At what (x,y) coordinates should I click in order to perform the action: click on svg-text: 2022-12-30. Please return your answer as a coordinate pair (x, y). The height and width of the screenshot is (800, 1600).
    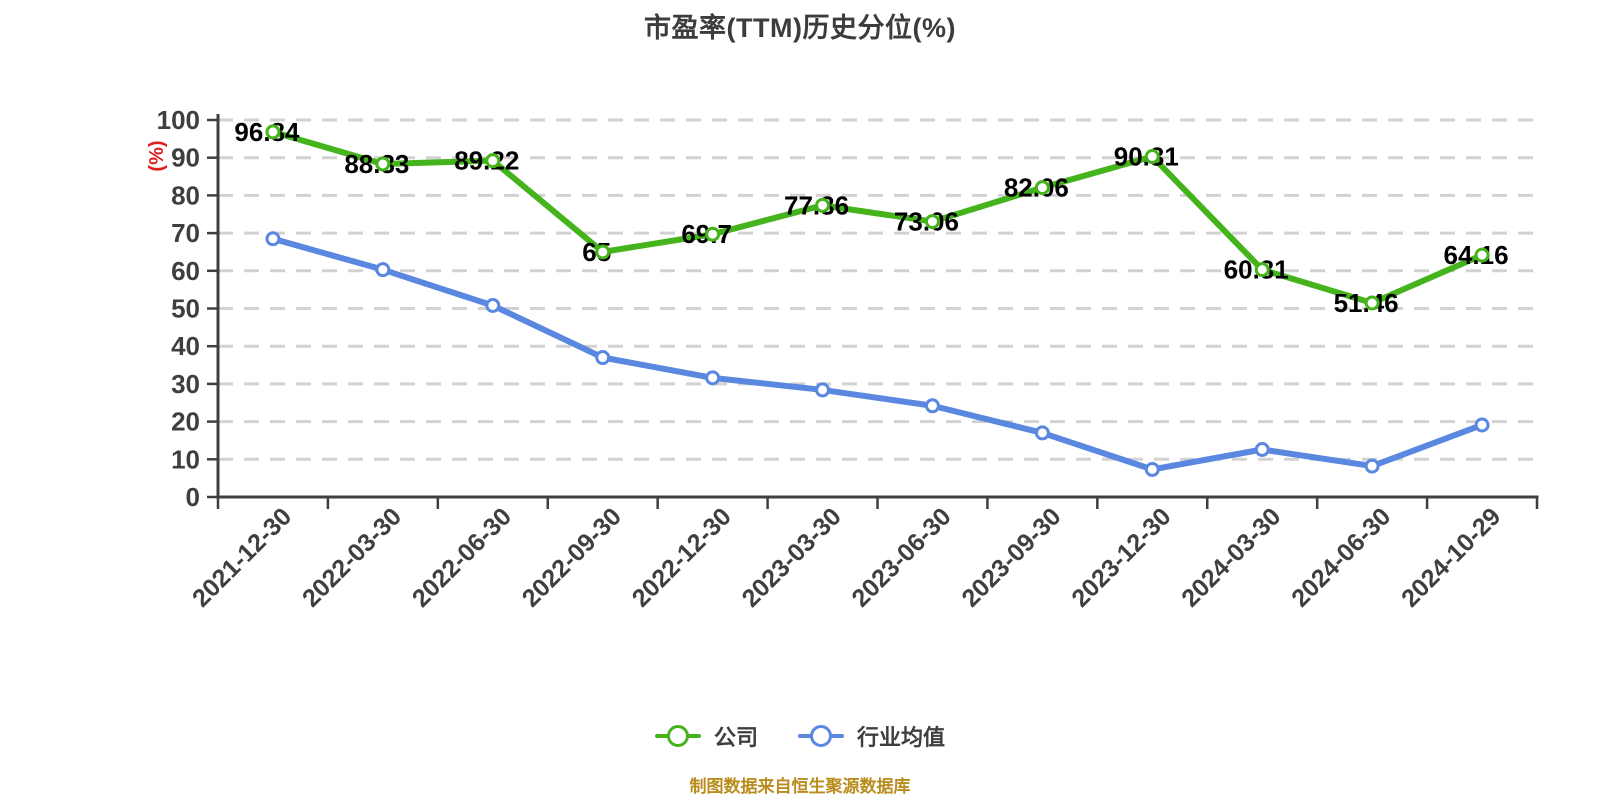
    Looking at the image, I should click on (682, 557).